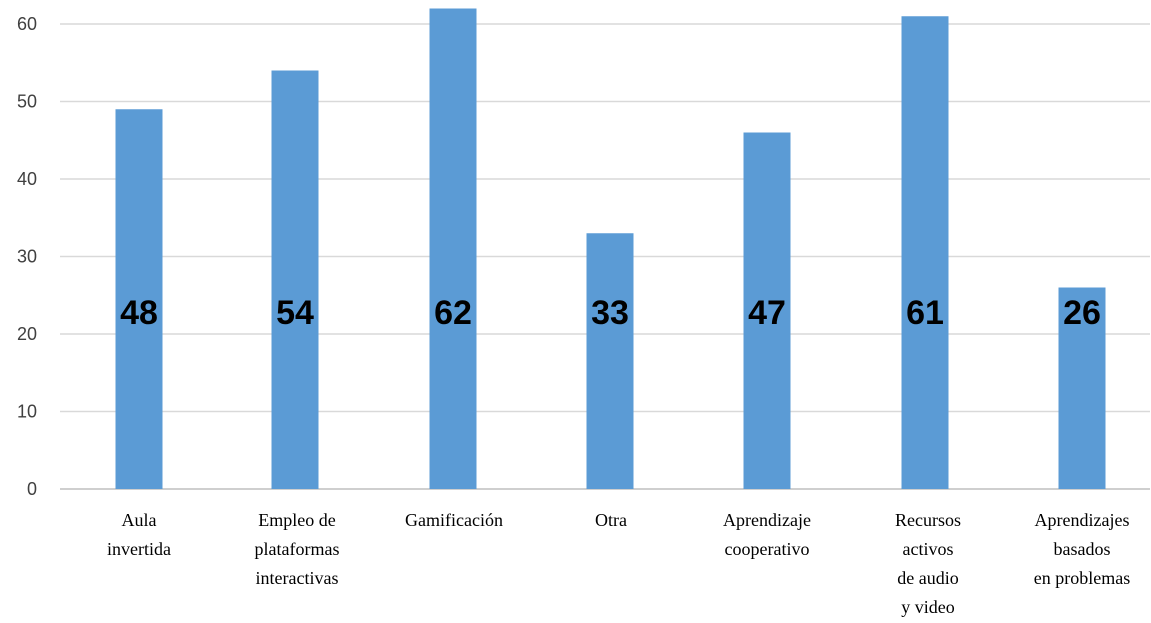 This screenshot has width=1151, height=623. What do you see at coordinates (1082, 578) in the screenshot?
I see `x-category-label-line: en problemas` at bounding box center [1082, 578].